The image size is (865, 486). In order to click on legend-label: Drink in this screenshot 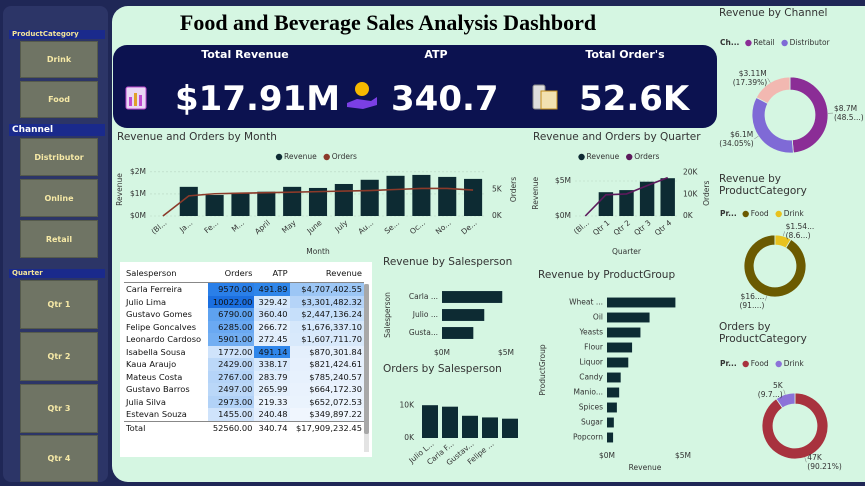, I will do `click(794, 213)`.